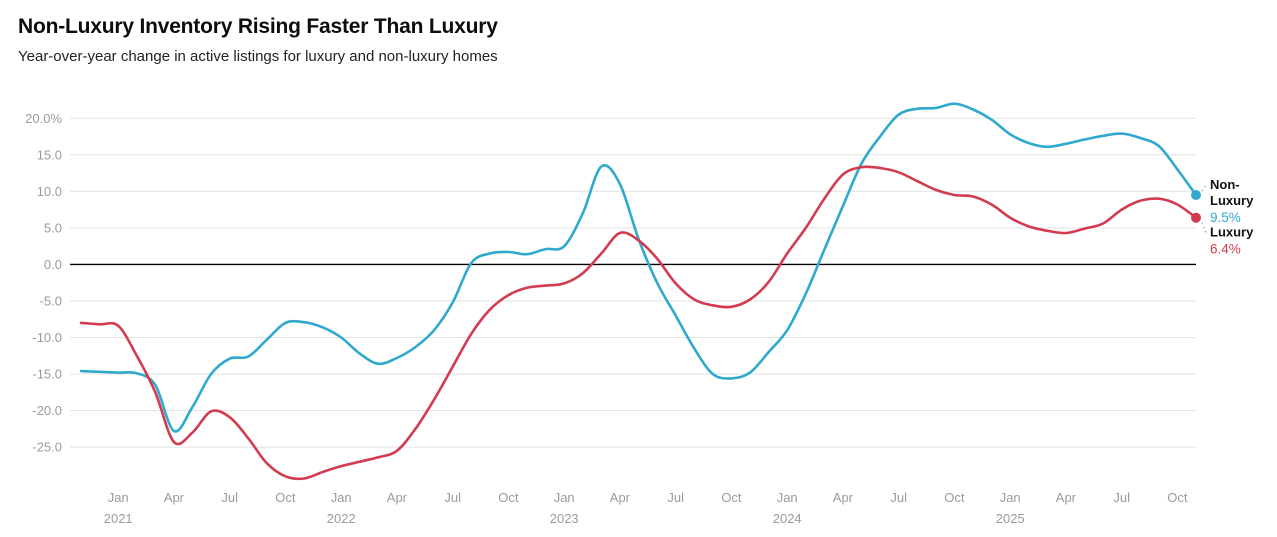 The width and height of the screenshot is (1277, 537). Describe the element at coordinates (47, 410) in the screenshot. I see `y-tick-label: -20.0` at that location.